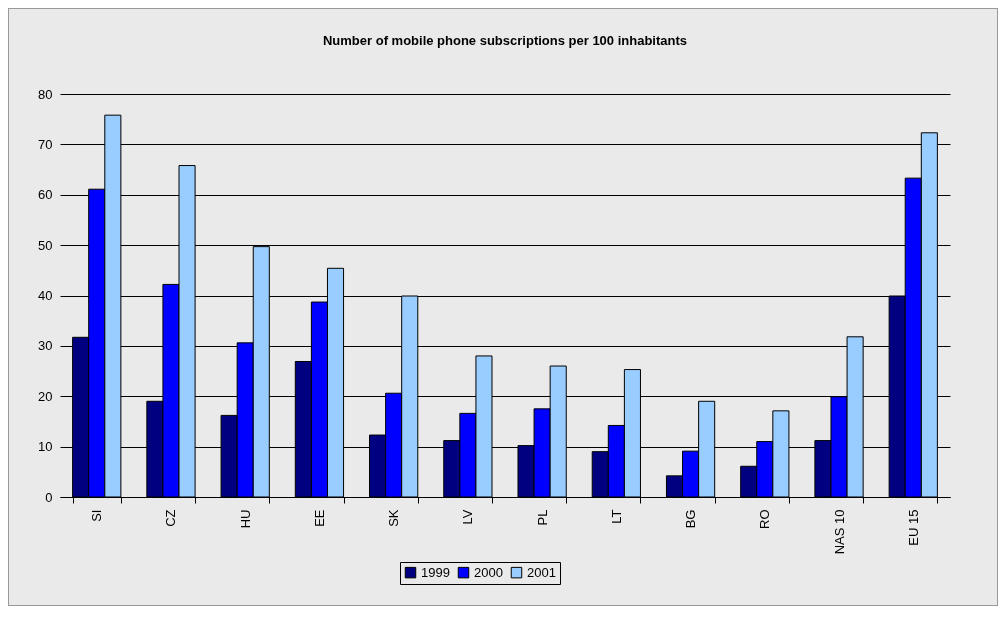 This screenshot has width=1008, height=619. What do you see at coordinates (468, 517) in the screenshot?
I see `x-tick-label: LV` at bounding box center [468, 517].